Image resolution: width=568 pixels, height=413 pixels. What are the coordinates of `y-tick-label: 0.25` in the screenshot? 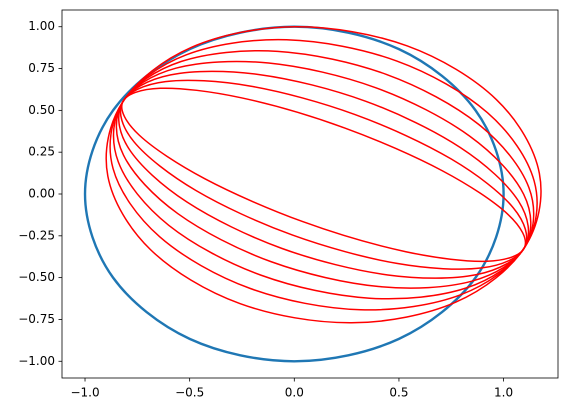 It's located at (41, 152).